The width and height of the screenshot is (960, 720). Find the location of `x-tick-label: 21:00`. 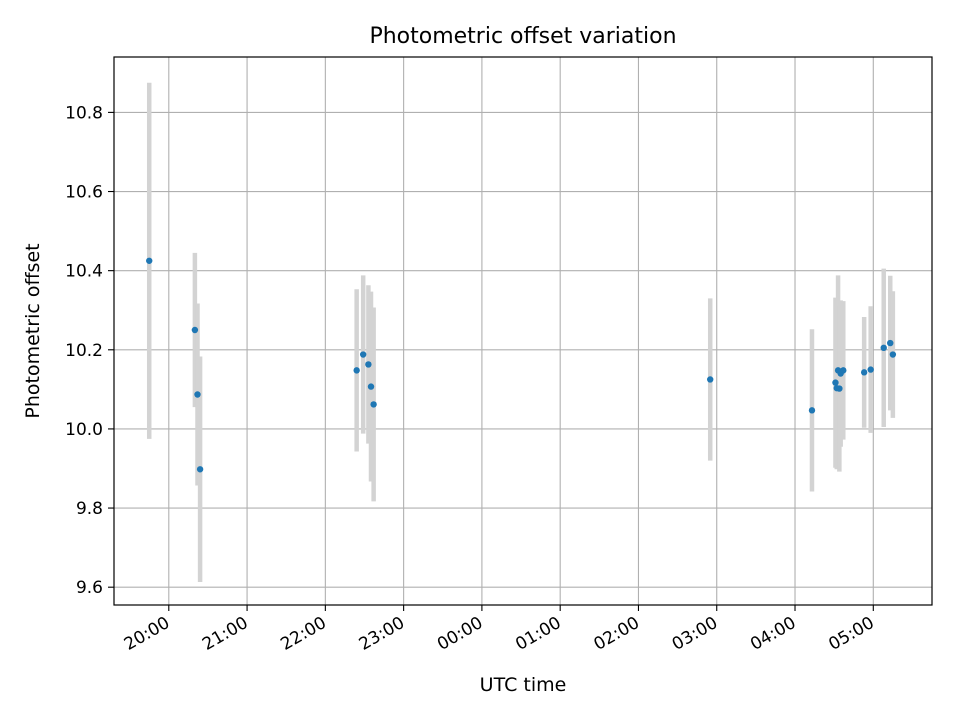

x-tick-label: 21:00 is located at coordinates (225, 634).